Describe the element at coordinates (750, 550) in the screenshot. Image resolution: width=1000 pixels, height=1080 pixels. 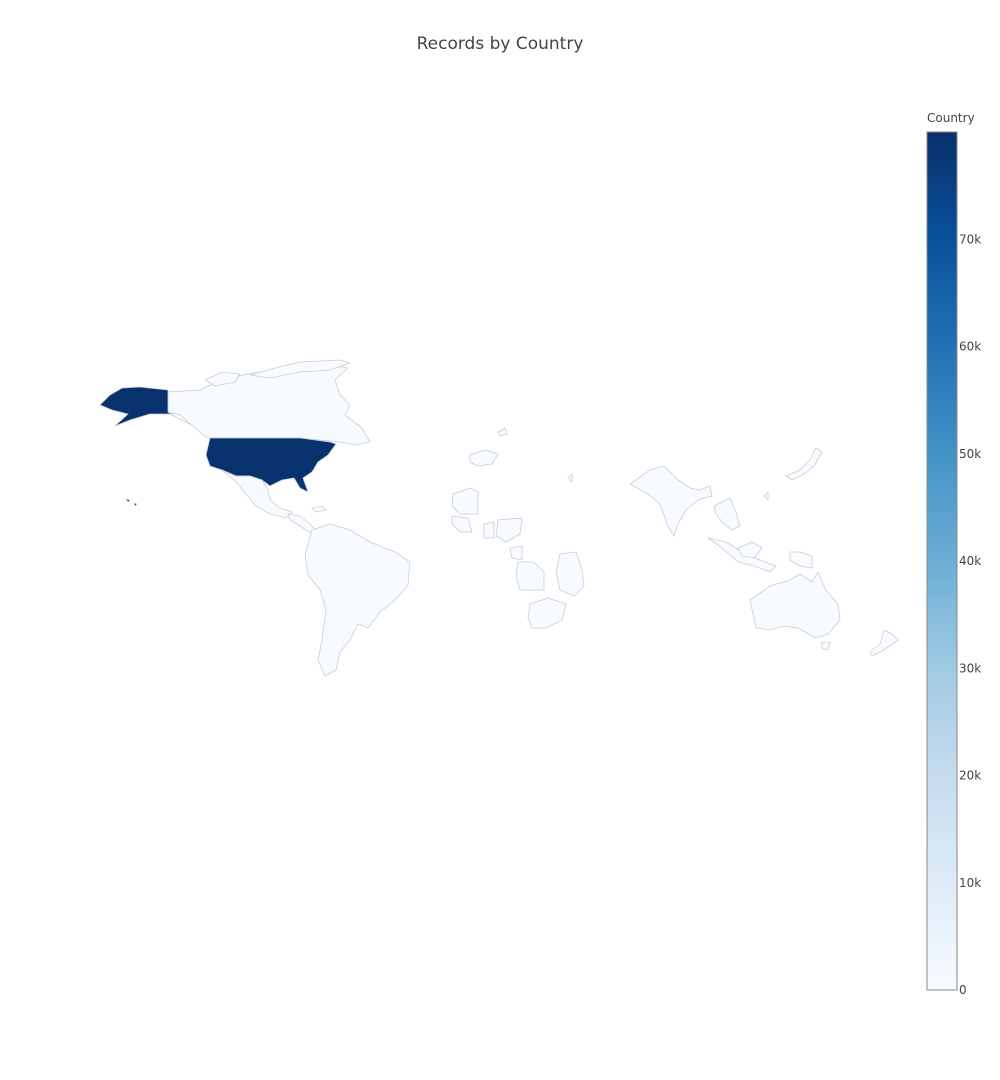
I see `region-borneo` at that location.